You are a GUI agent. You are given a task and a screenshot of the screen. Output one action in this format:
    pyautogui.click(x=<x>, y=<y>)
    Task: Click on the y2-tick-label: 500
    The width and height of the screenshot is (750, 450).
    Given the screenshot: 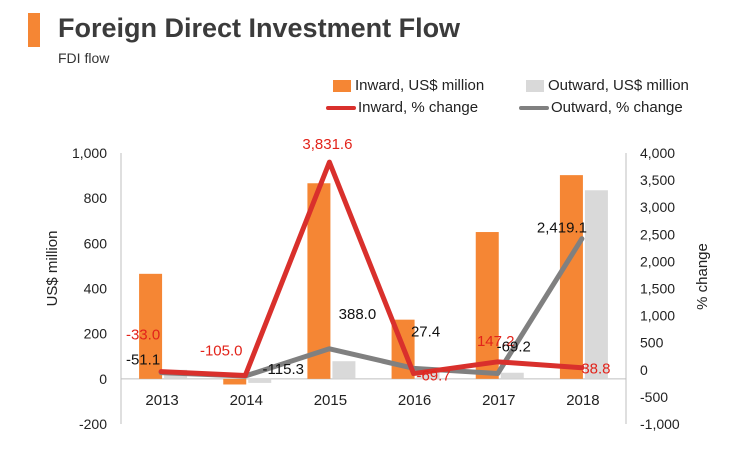 What is the action you would take?
    pyautogui.click(x=652, y=343)
    